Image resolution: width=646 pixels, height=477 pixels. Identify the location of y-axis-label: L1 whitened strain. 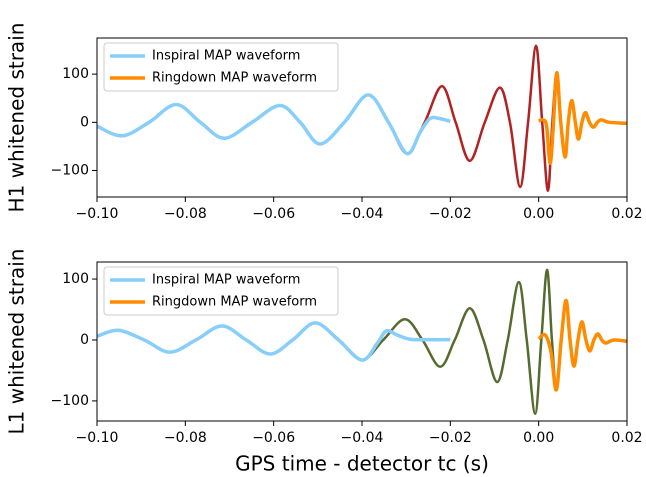
(17, 342).